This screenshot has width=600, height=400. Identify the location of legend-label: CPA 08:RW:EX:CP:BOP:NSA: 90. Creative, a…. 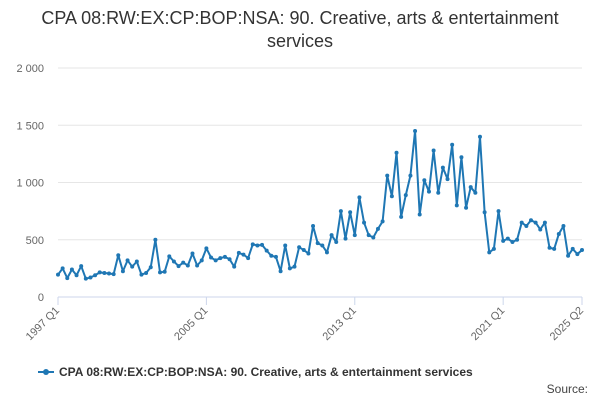
(266, 372).